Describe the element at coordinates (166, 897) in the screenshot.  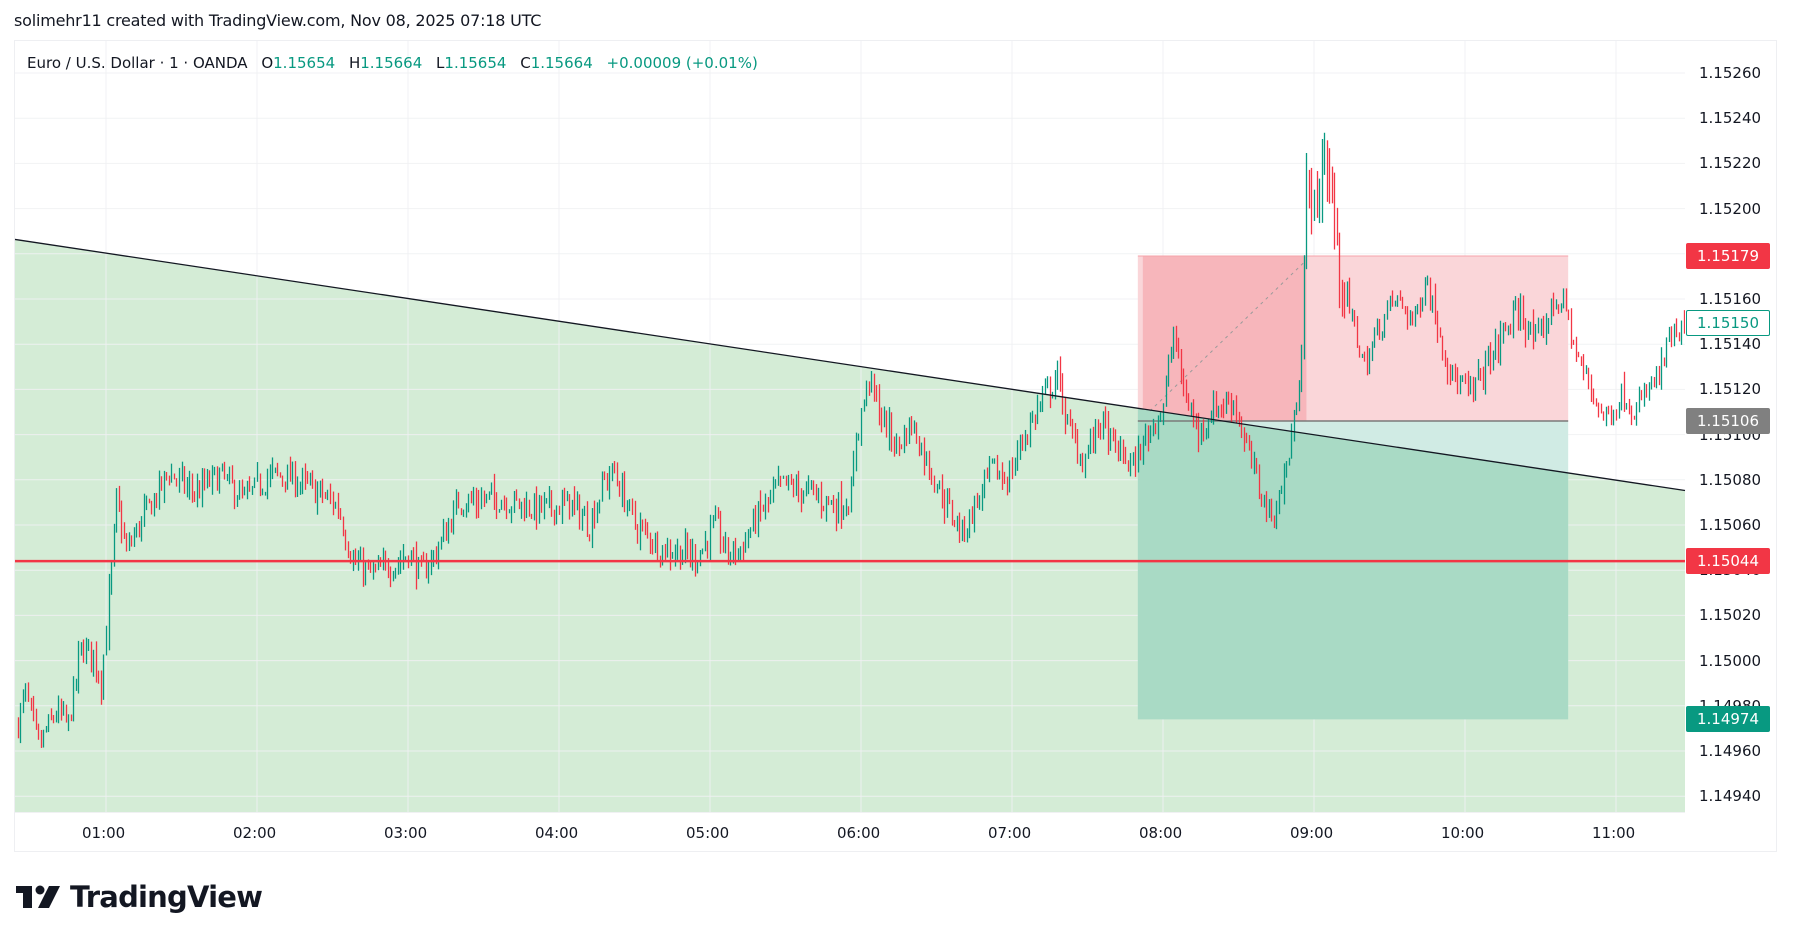
I see `tradingview-logo-text: TradingView` at that location.